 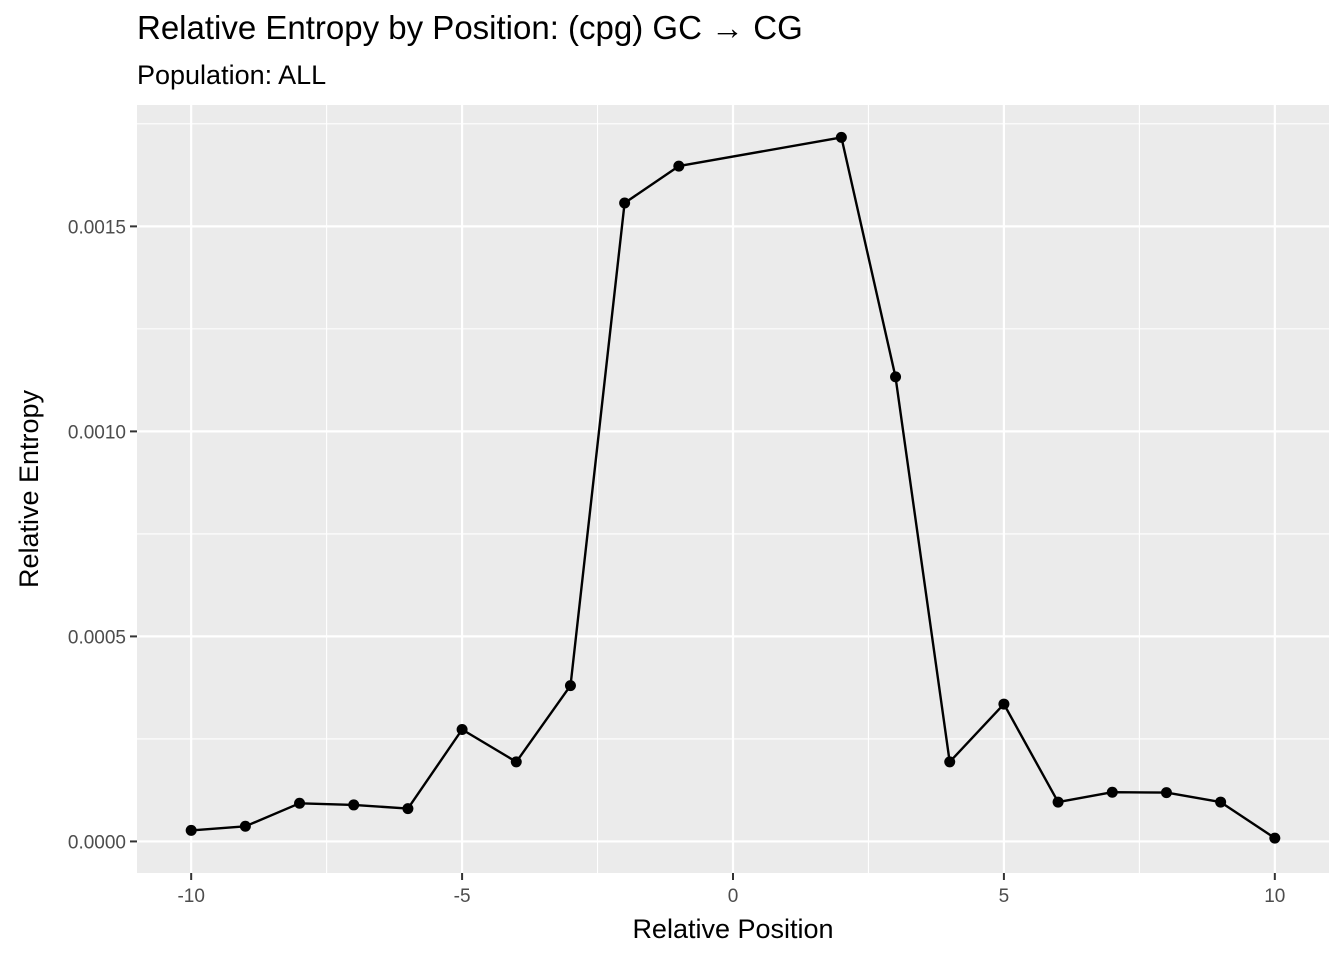 I want to click on x-tick-label: 0, so click(x=733, y=896).